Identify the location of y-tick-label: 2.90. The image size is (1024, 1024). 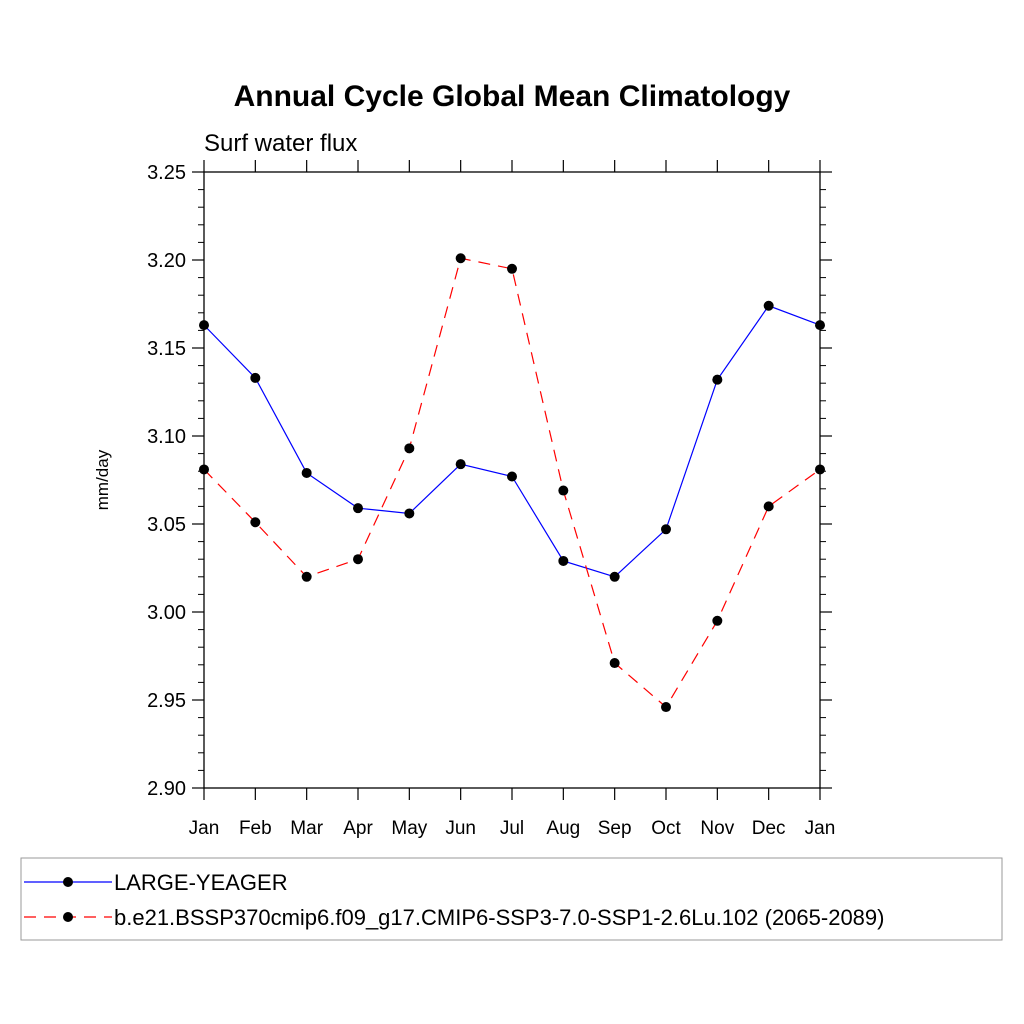
(166, 789).